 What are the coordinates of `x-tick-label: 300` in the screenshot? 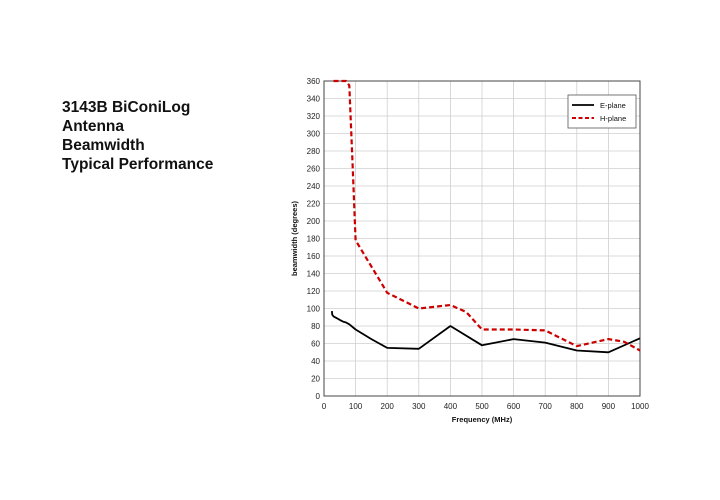 It's located at (419, 406).